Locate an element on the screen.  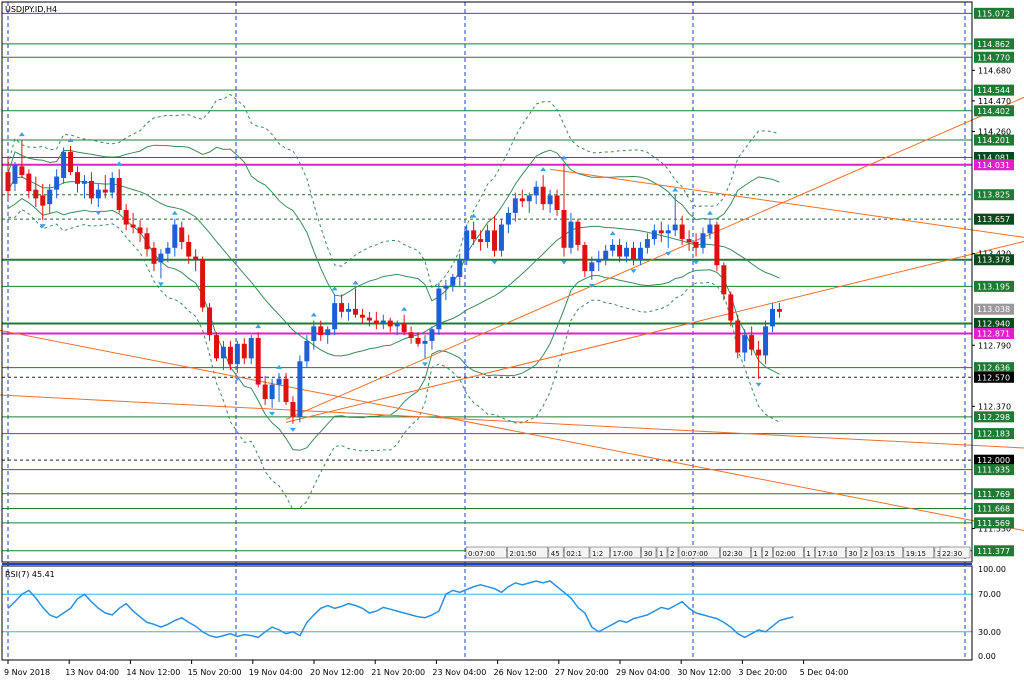
price-box-label: 114.031 is located at coordinates (993, 165).